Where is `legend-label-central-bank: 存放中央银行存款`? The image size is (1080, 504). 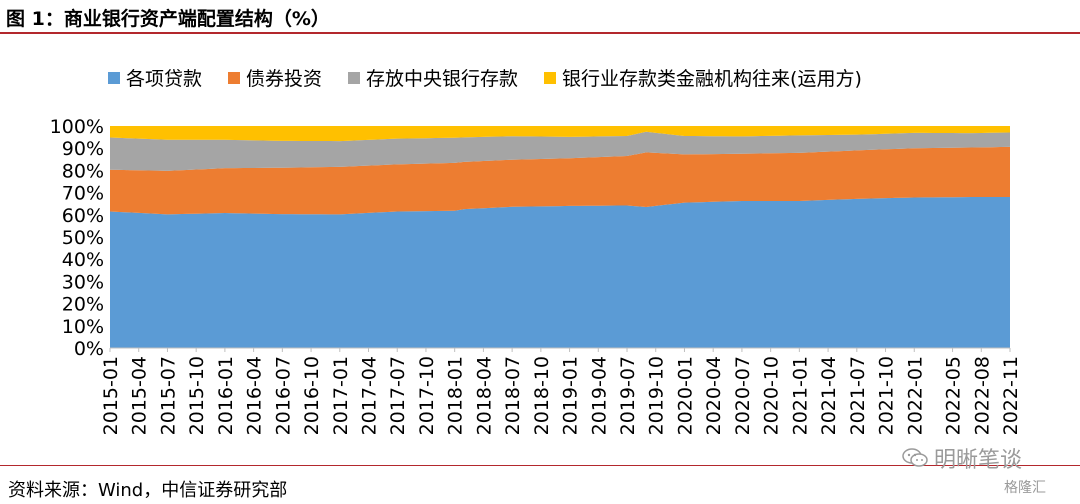
legend-label-central-bank: 存放中央银行存款 is located at coordinates (442, 79).